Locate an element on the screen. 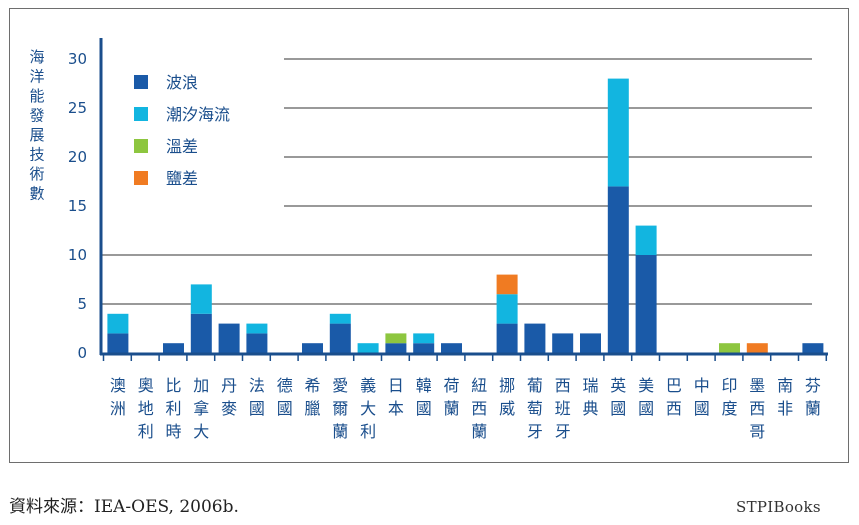 The width and height of the screenshot is (859, 525). y-tick-label: 15 is located at coordinates (77, 206).